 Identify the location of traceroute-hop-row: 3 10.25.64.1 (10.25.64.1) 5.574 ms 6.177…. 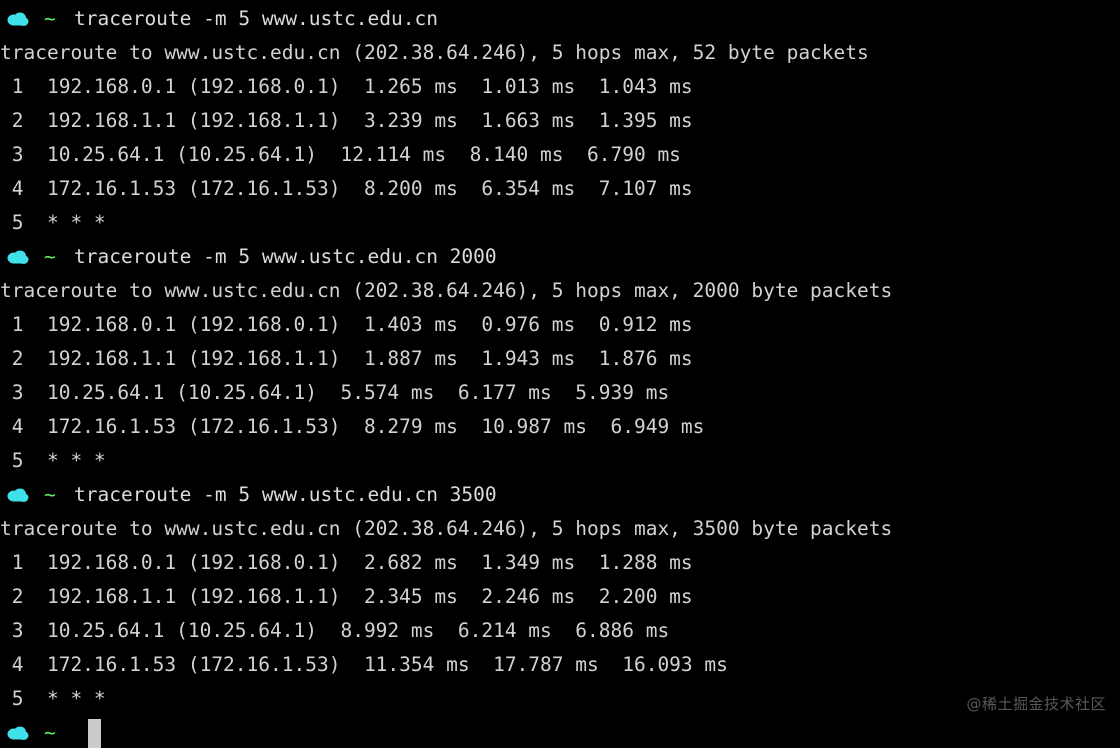
(335, 392).